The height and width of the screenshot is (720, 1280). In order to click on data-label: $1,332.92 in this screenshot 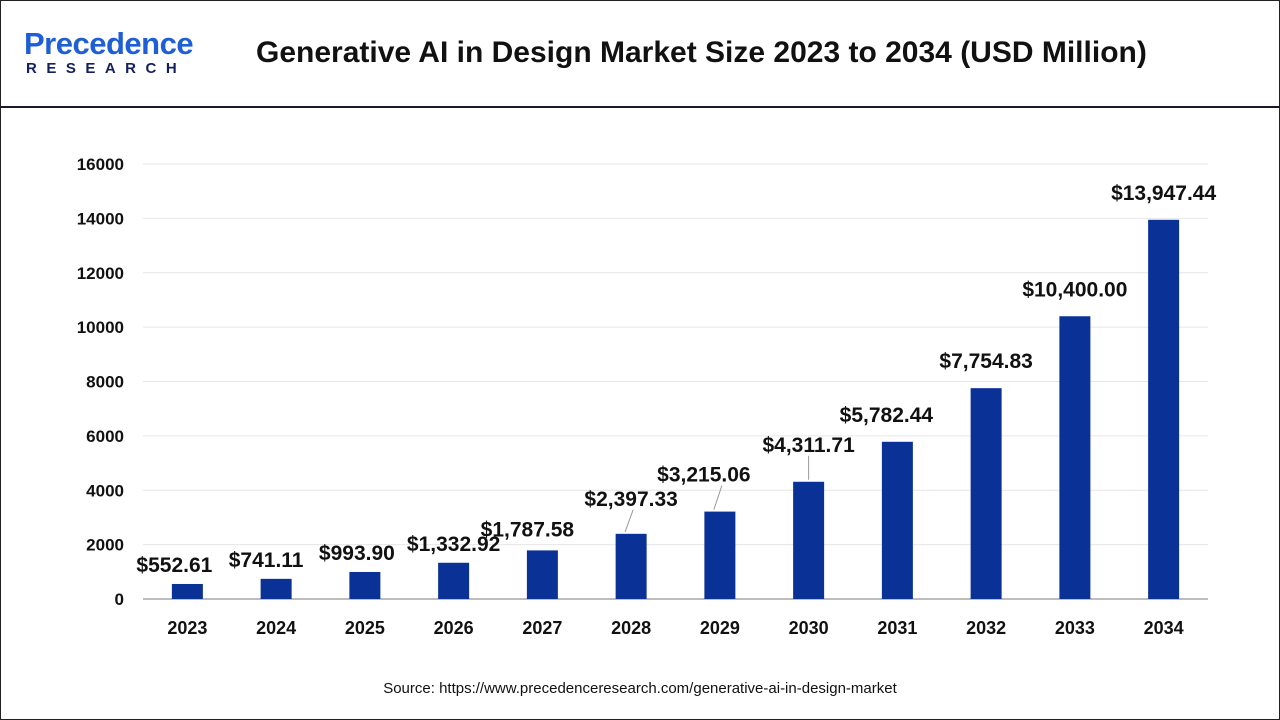, I will do `click(453, 544)`.